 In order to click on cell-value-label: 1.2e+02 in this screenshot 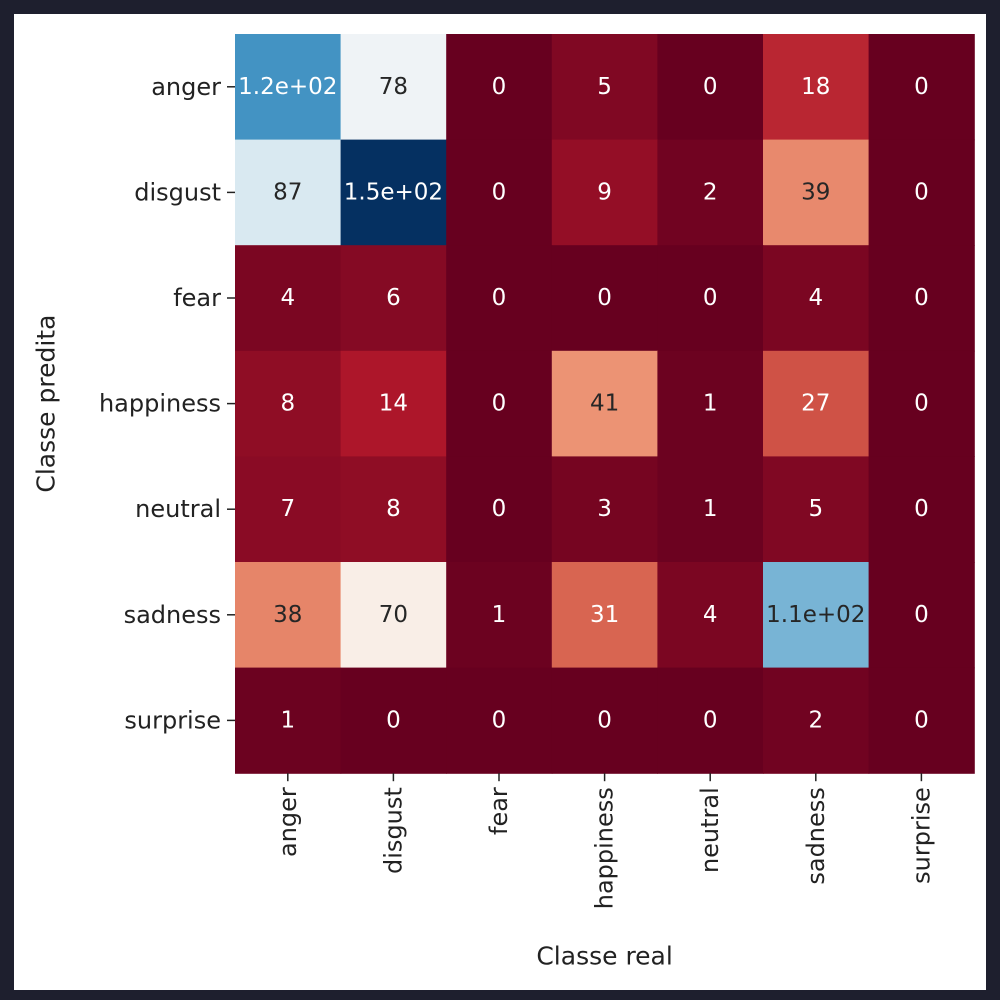, I will do `click(287, 87)`.